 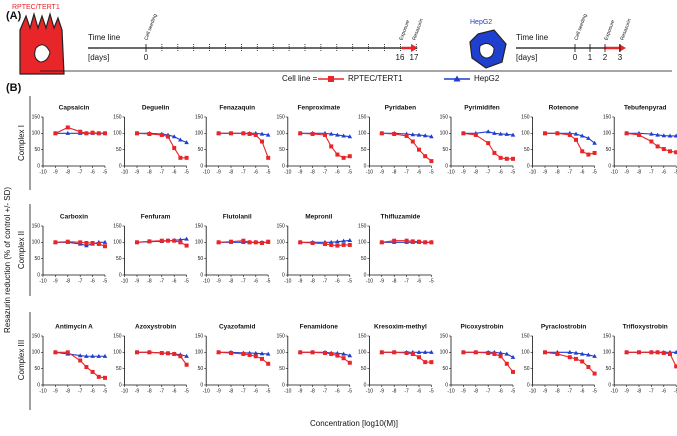 I want to click on rptec-cell-icon, so click(x=42, y=43).